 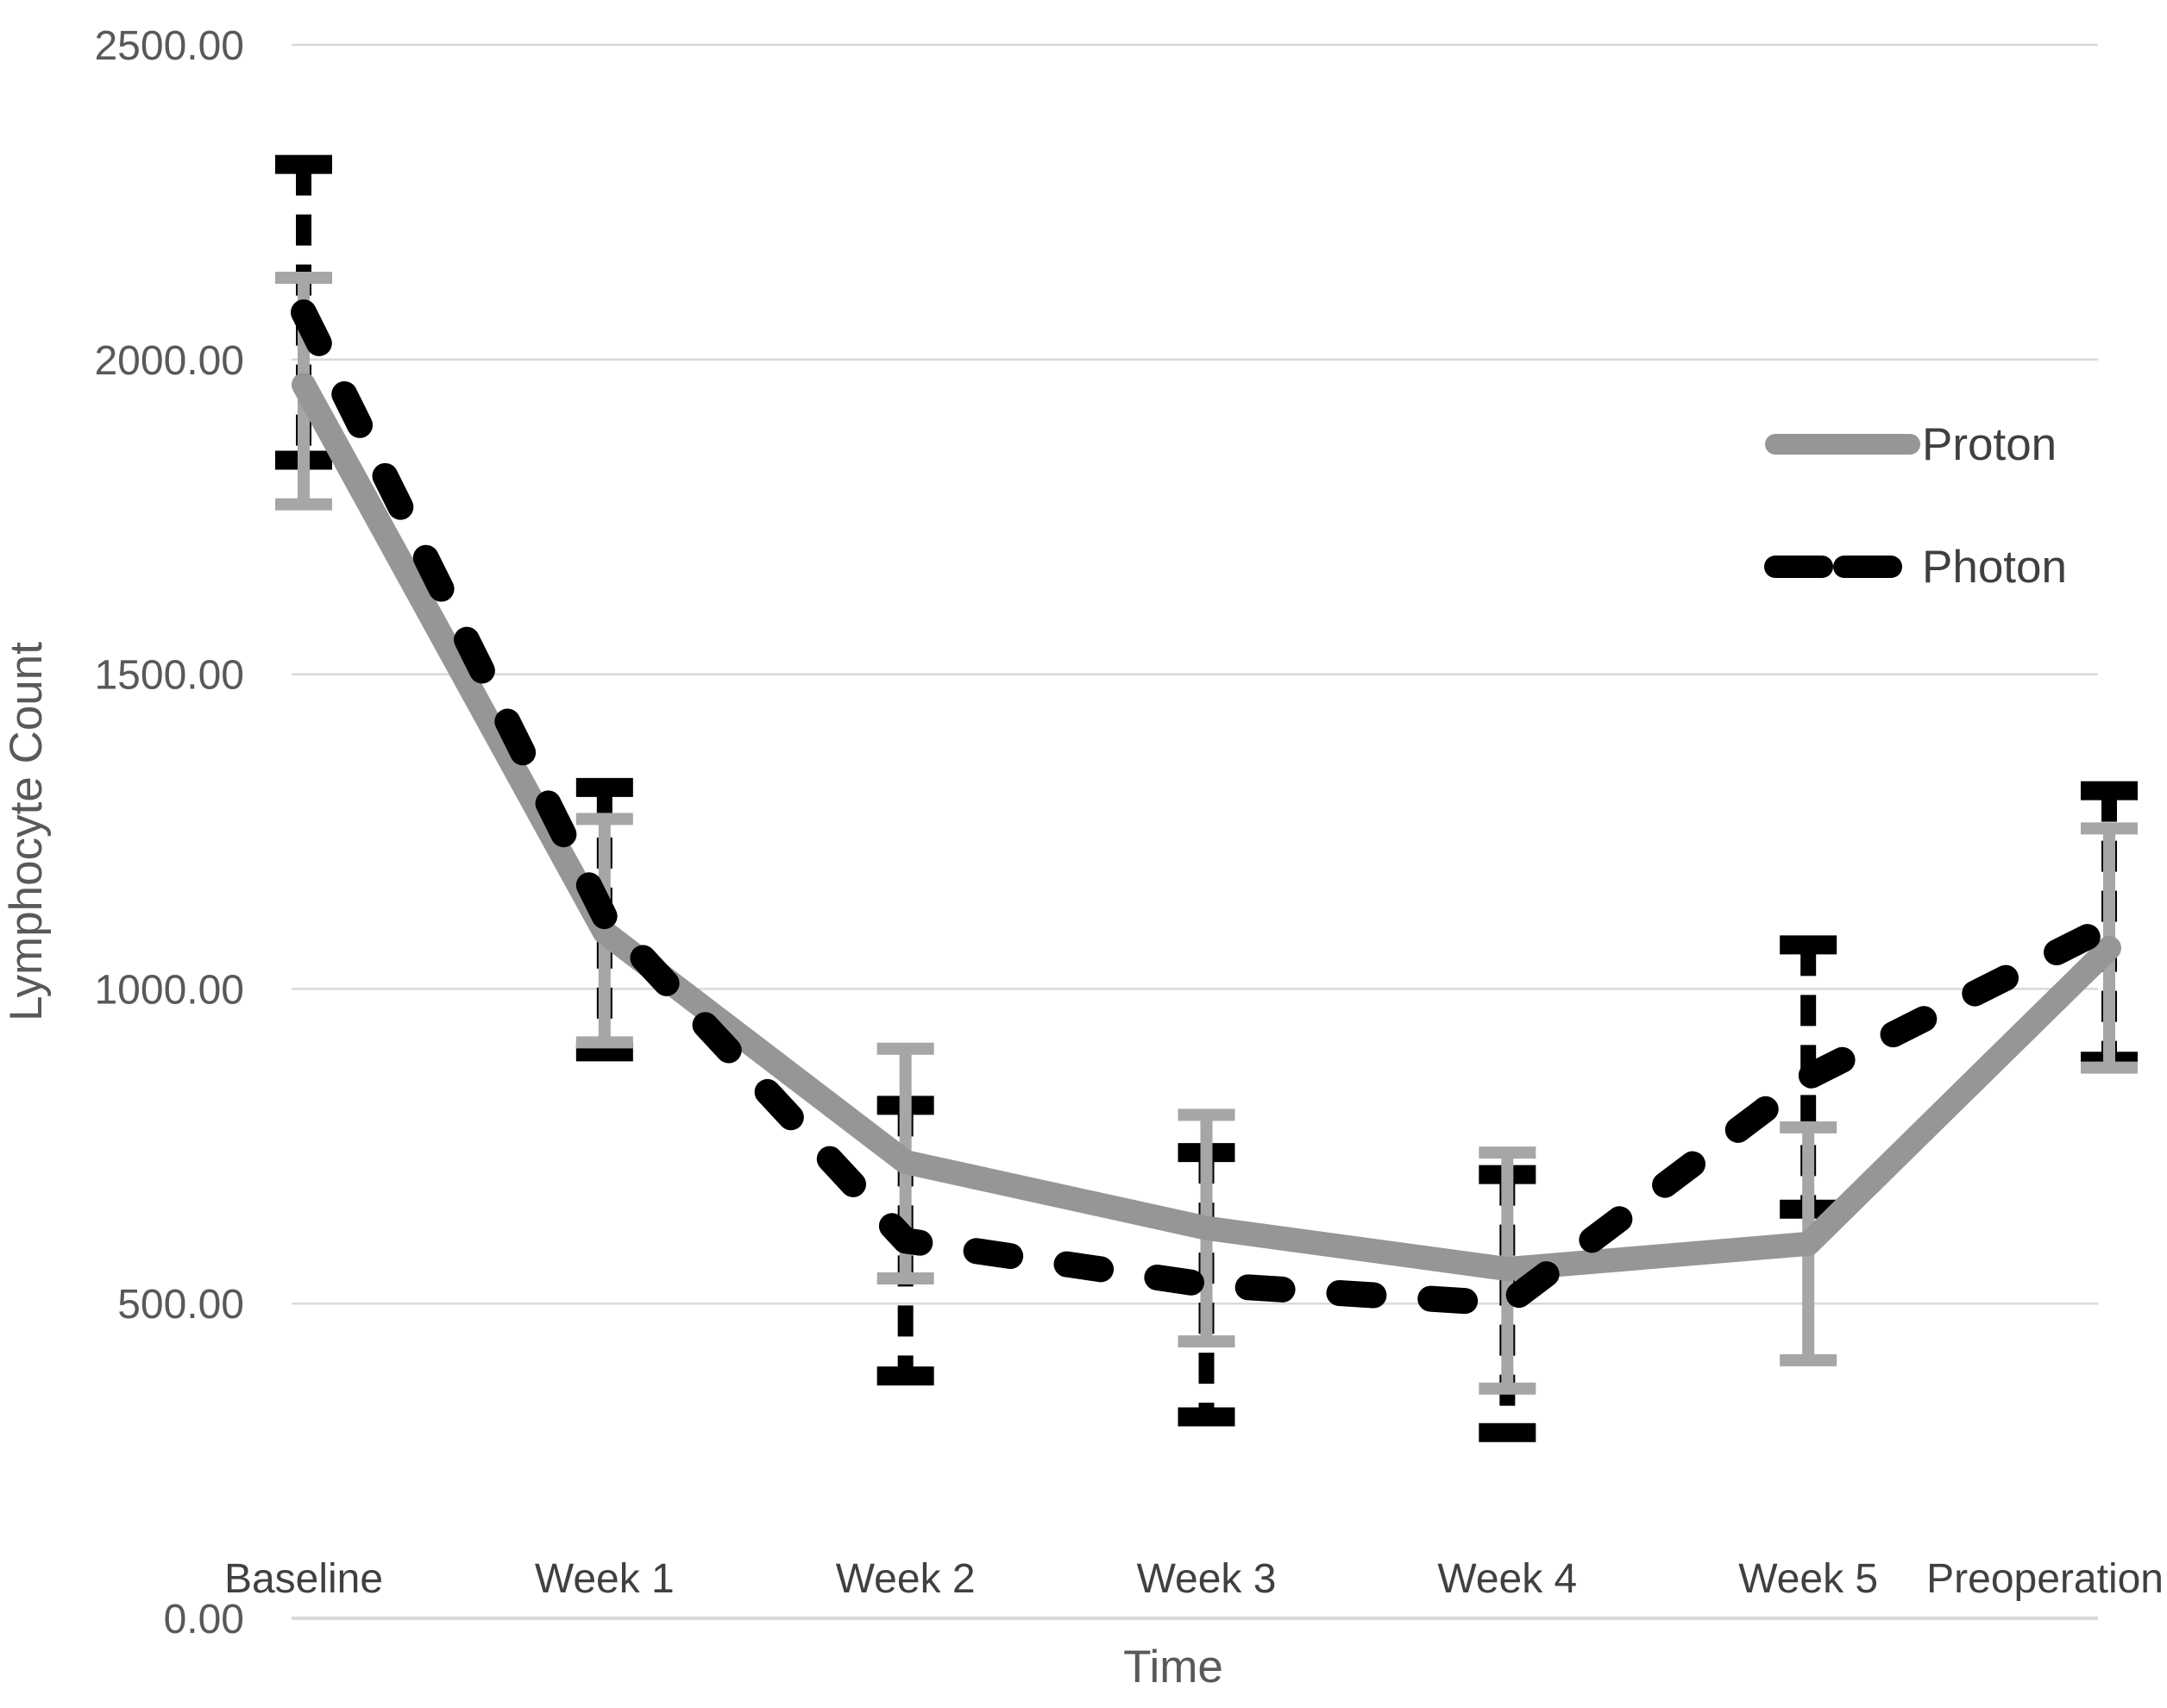 I want to click on legend-label-photon: Photon, so click(x=1994, y=567).